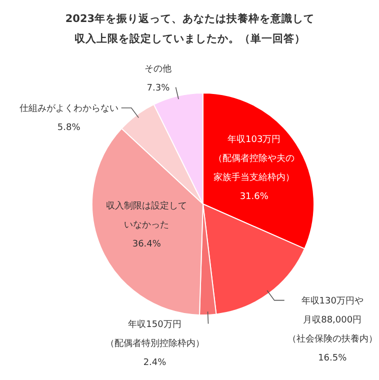  What do you see at coordinates (158, 88) in the screenshot?
I see `data-label: 7.3%` at bounding box center [158, 88].